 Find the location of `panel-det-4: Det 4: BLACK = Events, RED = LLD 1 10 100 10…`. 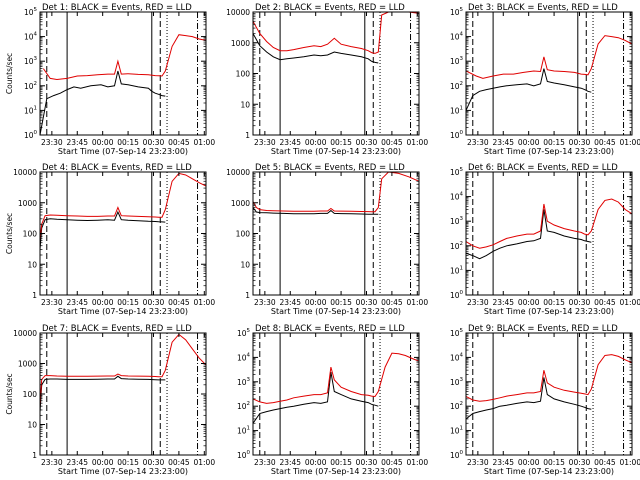

panel-det-4: Det 4: BLACK = Events, RED = LLD 1 10 100 10… is located at coordinates (110, 239).